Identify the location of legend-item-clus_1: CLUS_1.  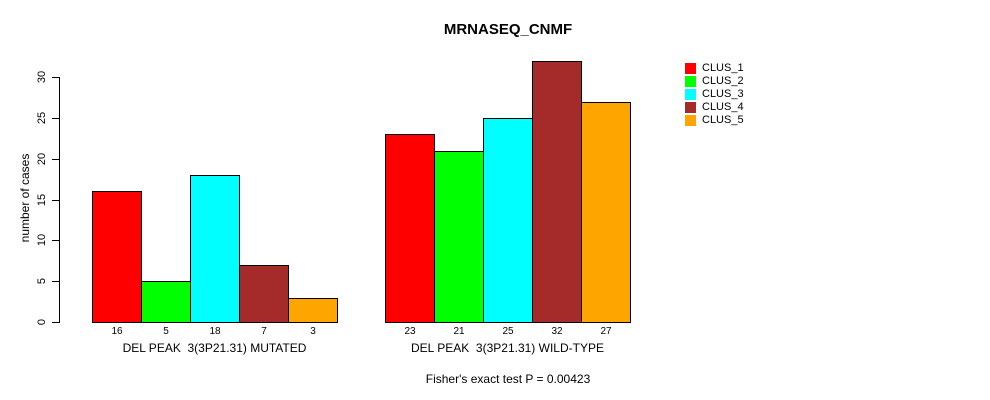
(714, 68).